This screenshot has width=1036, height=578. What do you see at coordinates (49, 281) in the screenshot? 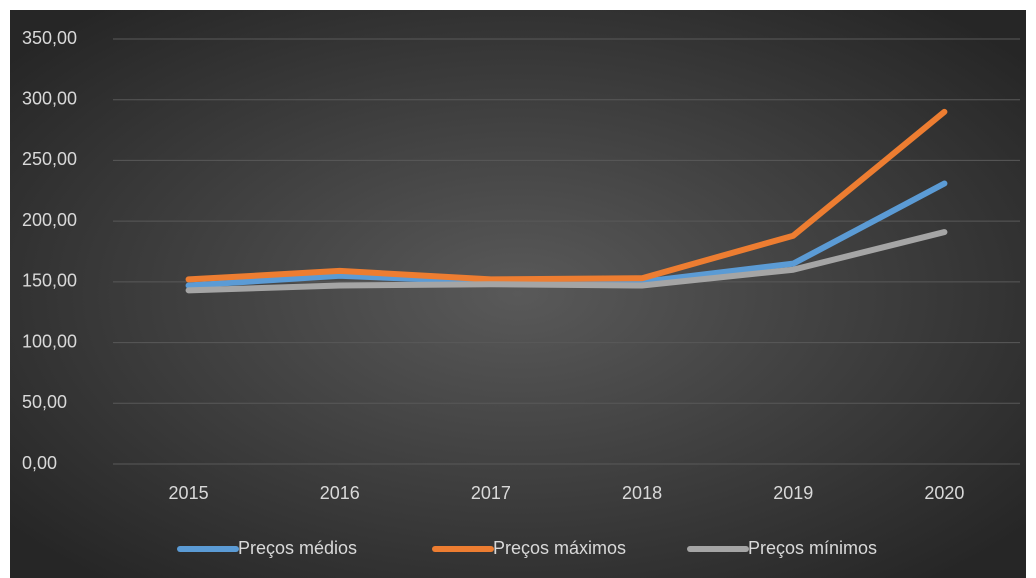
I see `y-tick-label: 150,00` at bounding box center [49, 281].